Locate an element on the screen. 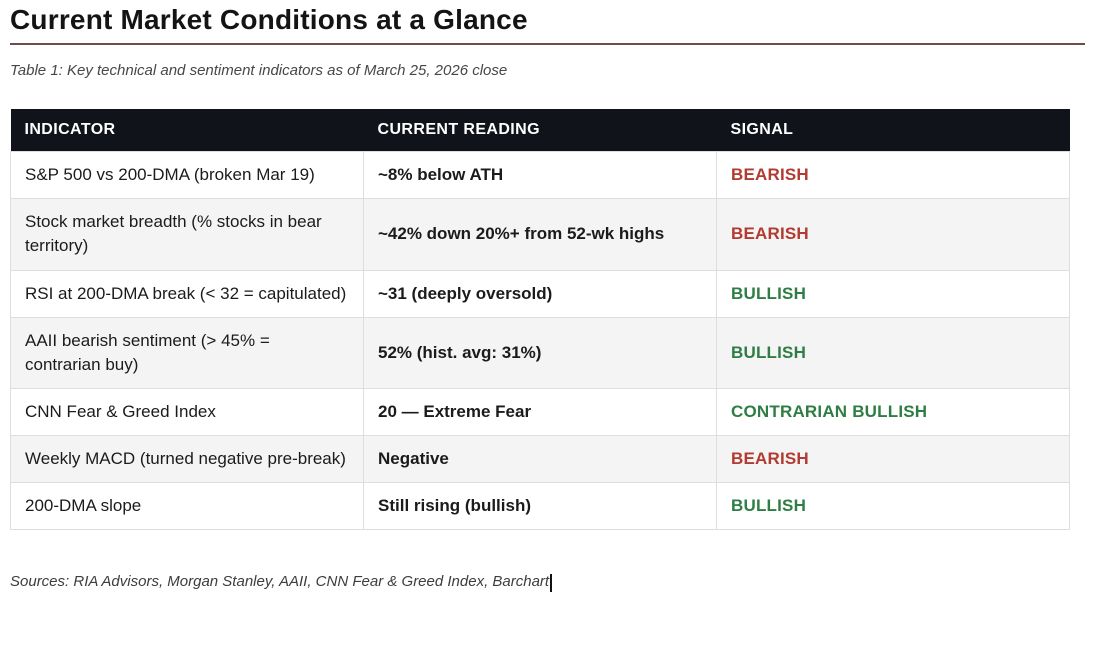  reading-cell: Still rising (bullish) is located at coordinates (540, 506).